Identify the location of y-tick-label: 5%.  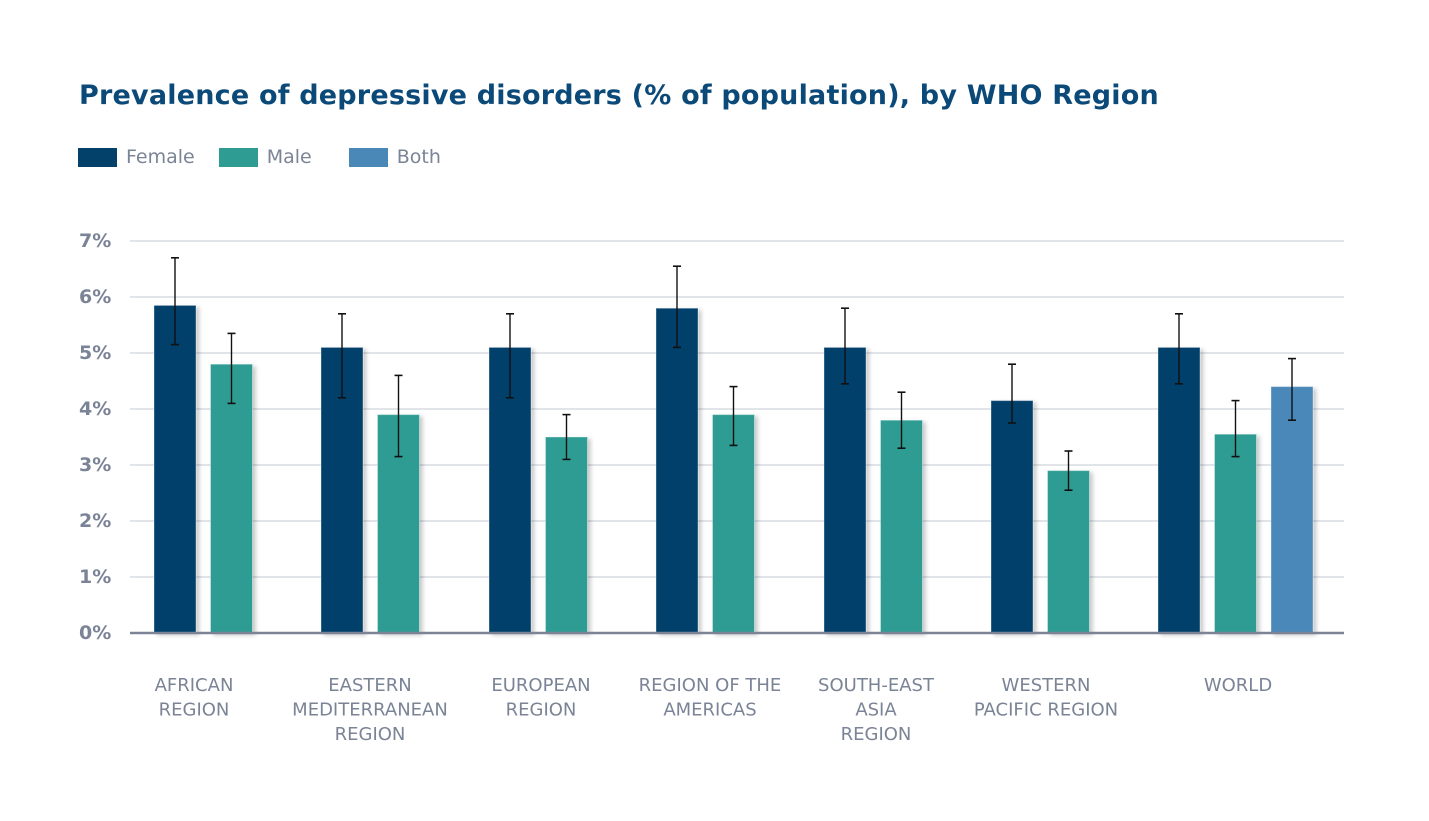
(95, 353).